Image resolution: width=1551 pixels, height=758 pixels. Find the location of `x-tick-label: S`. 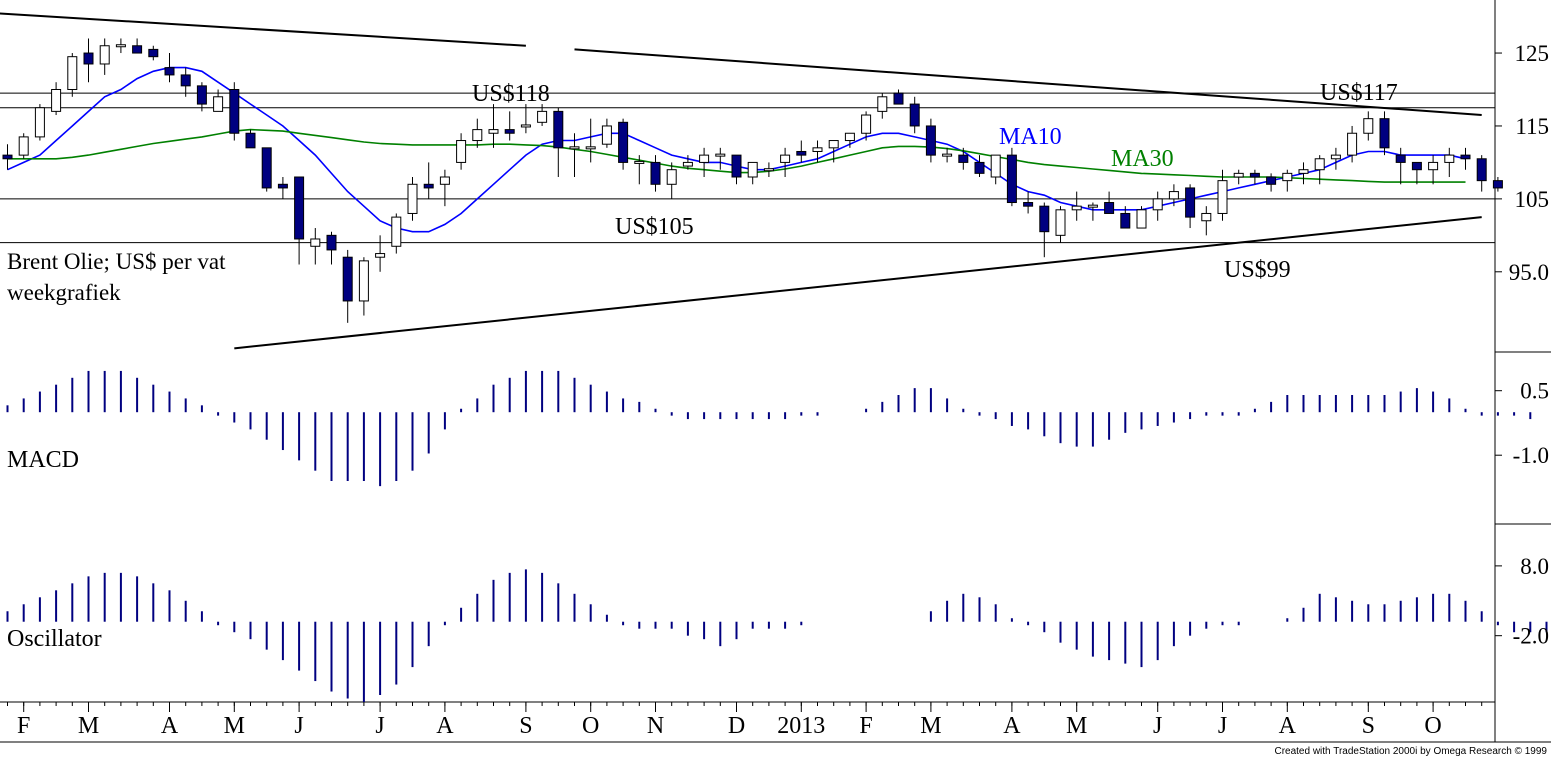

x-tick-label: S is located at coordinates (525, 726).